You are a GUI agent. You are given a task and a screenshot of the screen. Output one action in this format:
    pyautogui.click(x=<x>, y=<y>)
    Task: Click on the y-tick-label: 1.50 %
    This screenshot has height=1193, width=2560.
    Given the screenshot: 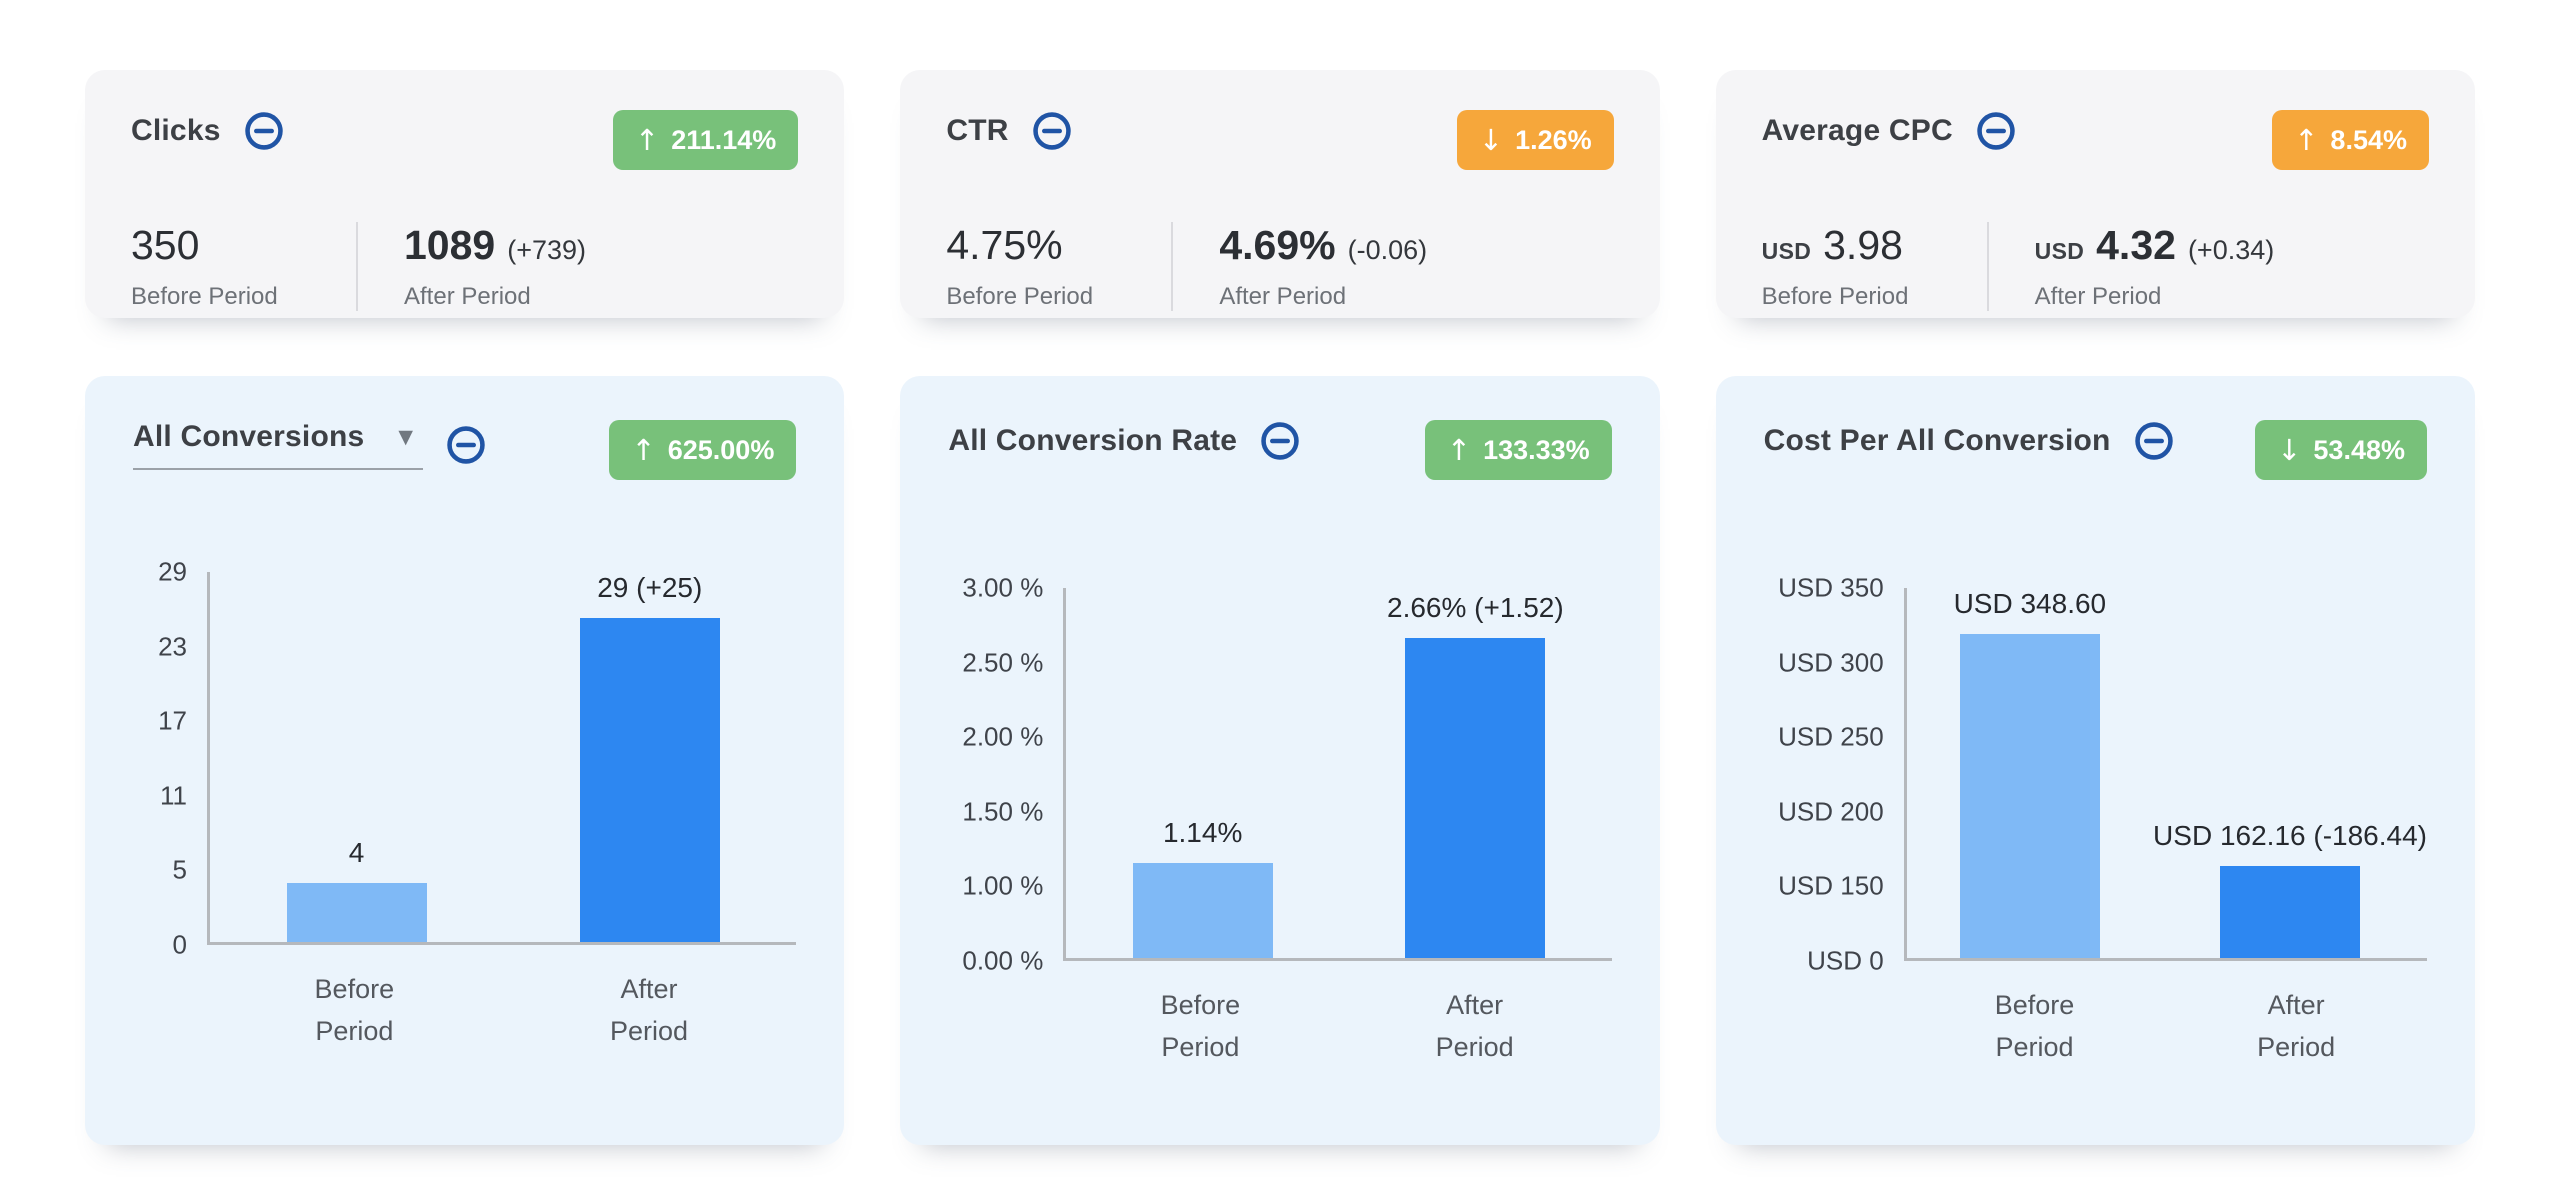 What is the action you would take?
    pyautogui.click(x=1003, y=811)
    